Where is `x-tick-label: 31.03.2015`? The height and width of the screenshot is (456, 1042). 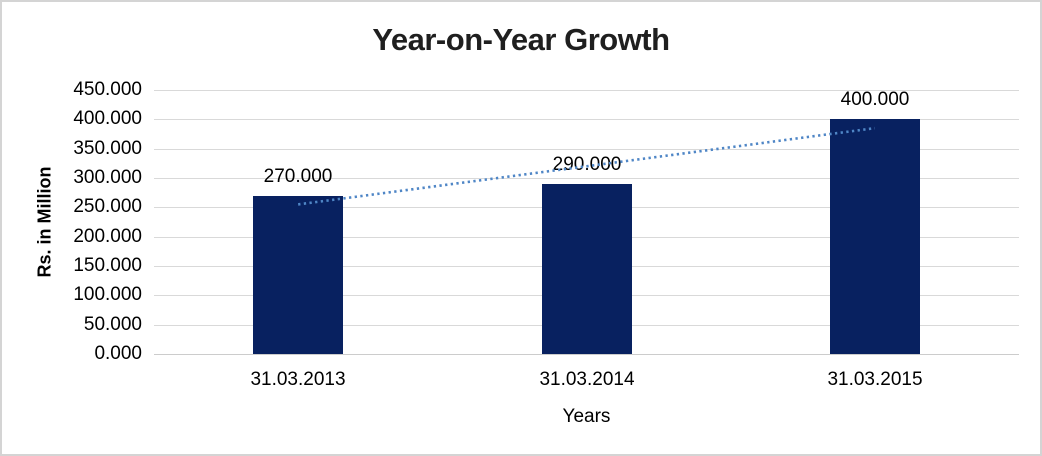 x-tick-label: 31.03.2015 is located at coordinates (875, 379).